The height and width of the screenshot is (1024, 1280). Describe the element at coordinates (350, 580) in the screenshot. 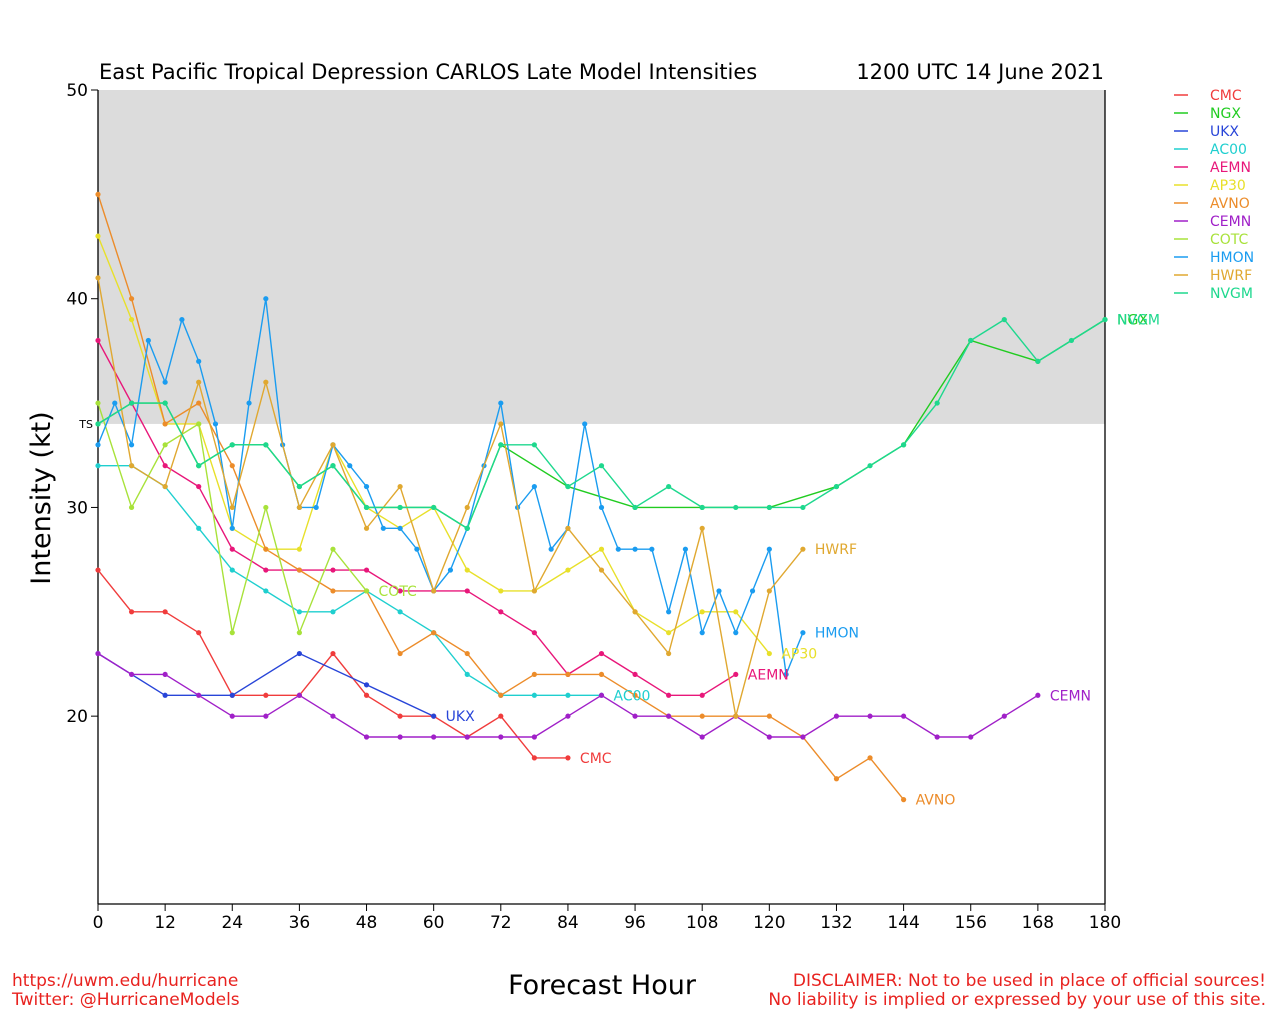

I see `series-line-ac00` at that location.